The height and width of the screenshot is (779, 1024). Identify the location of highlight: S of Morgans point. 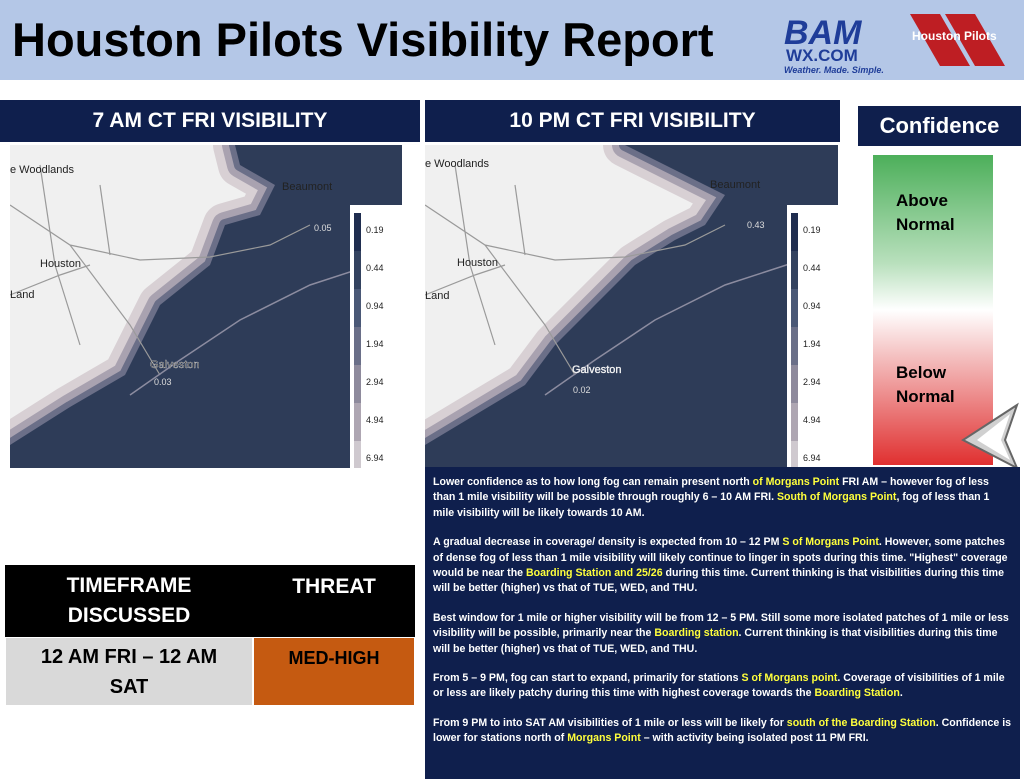
(789, 678).